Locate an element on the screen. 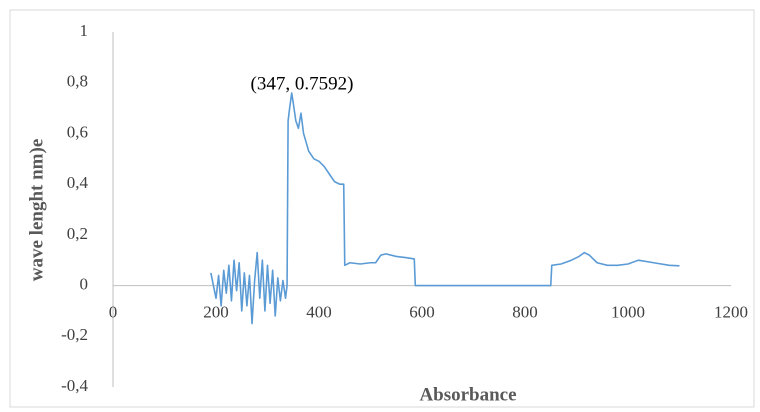 This screenshot has width=760, height=412. x-tick-label: 800 is located at coordinates (525, 311).